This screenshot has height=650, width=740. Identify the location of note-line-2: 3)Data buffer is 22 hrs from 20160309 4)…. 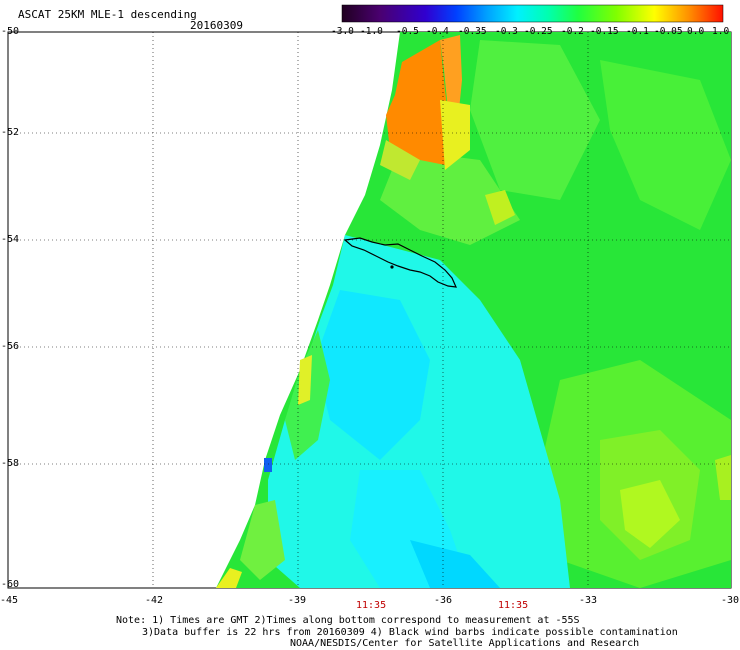
(410, 632).